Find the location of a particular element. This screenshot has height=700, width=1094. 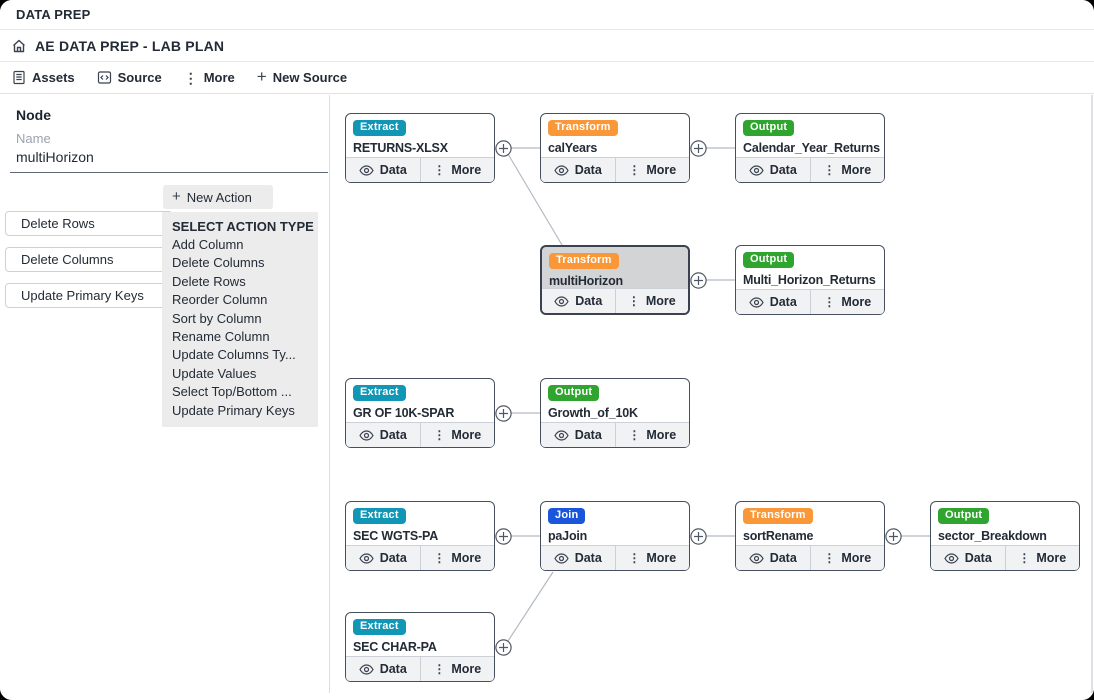

app-title-bar: DATA PREP is located at coordinates (547, 15).